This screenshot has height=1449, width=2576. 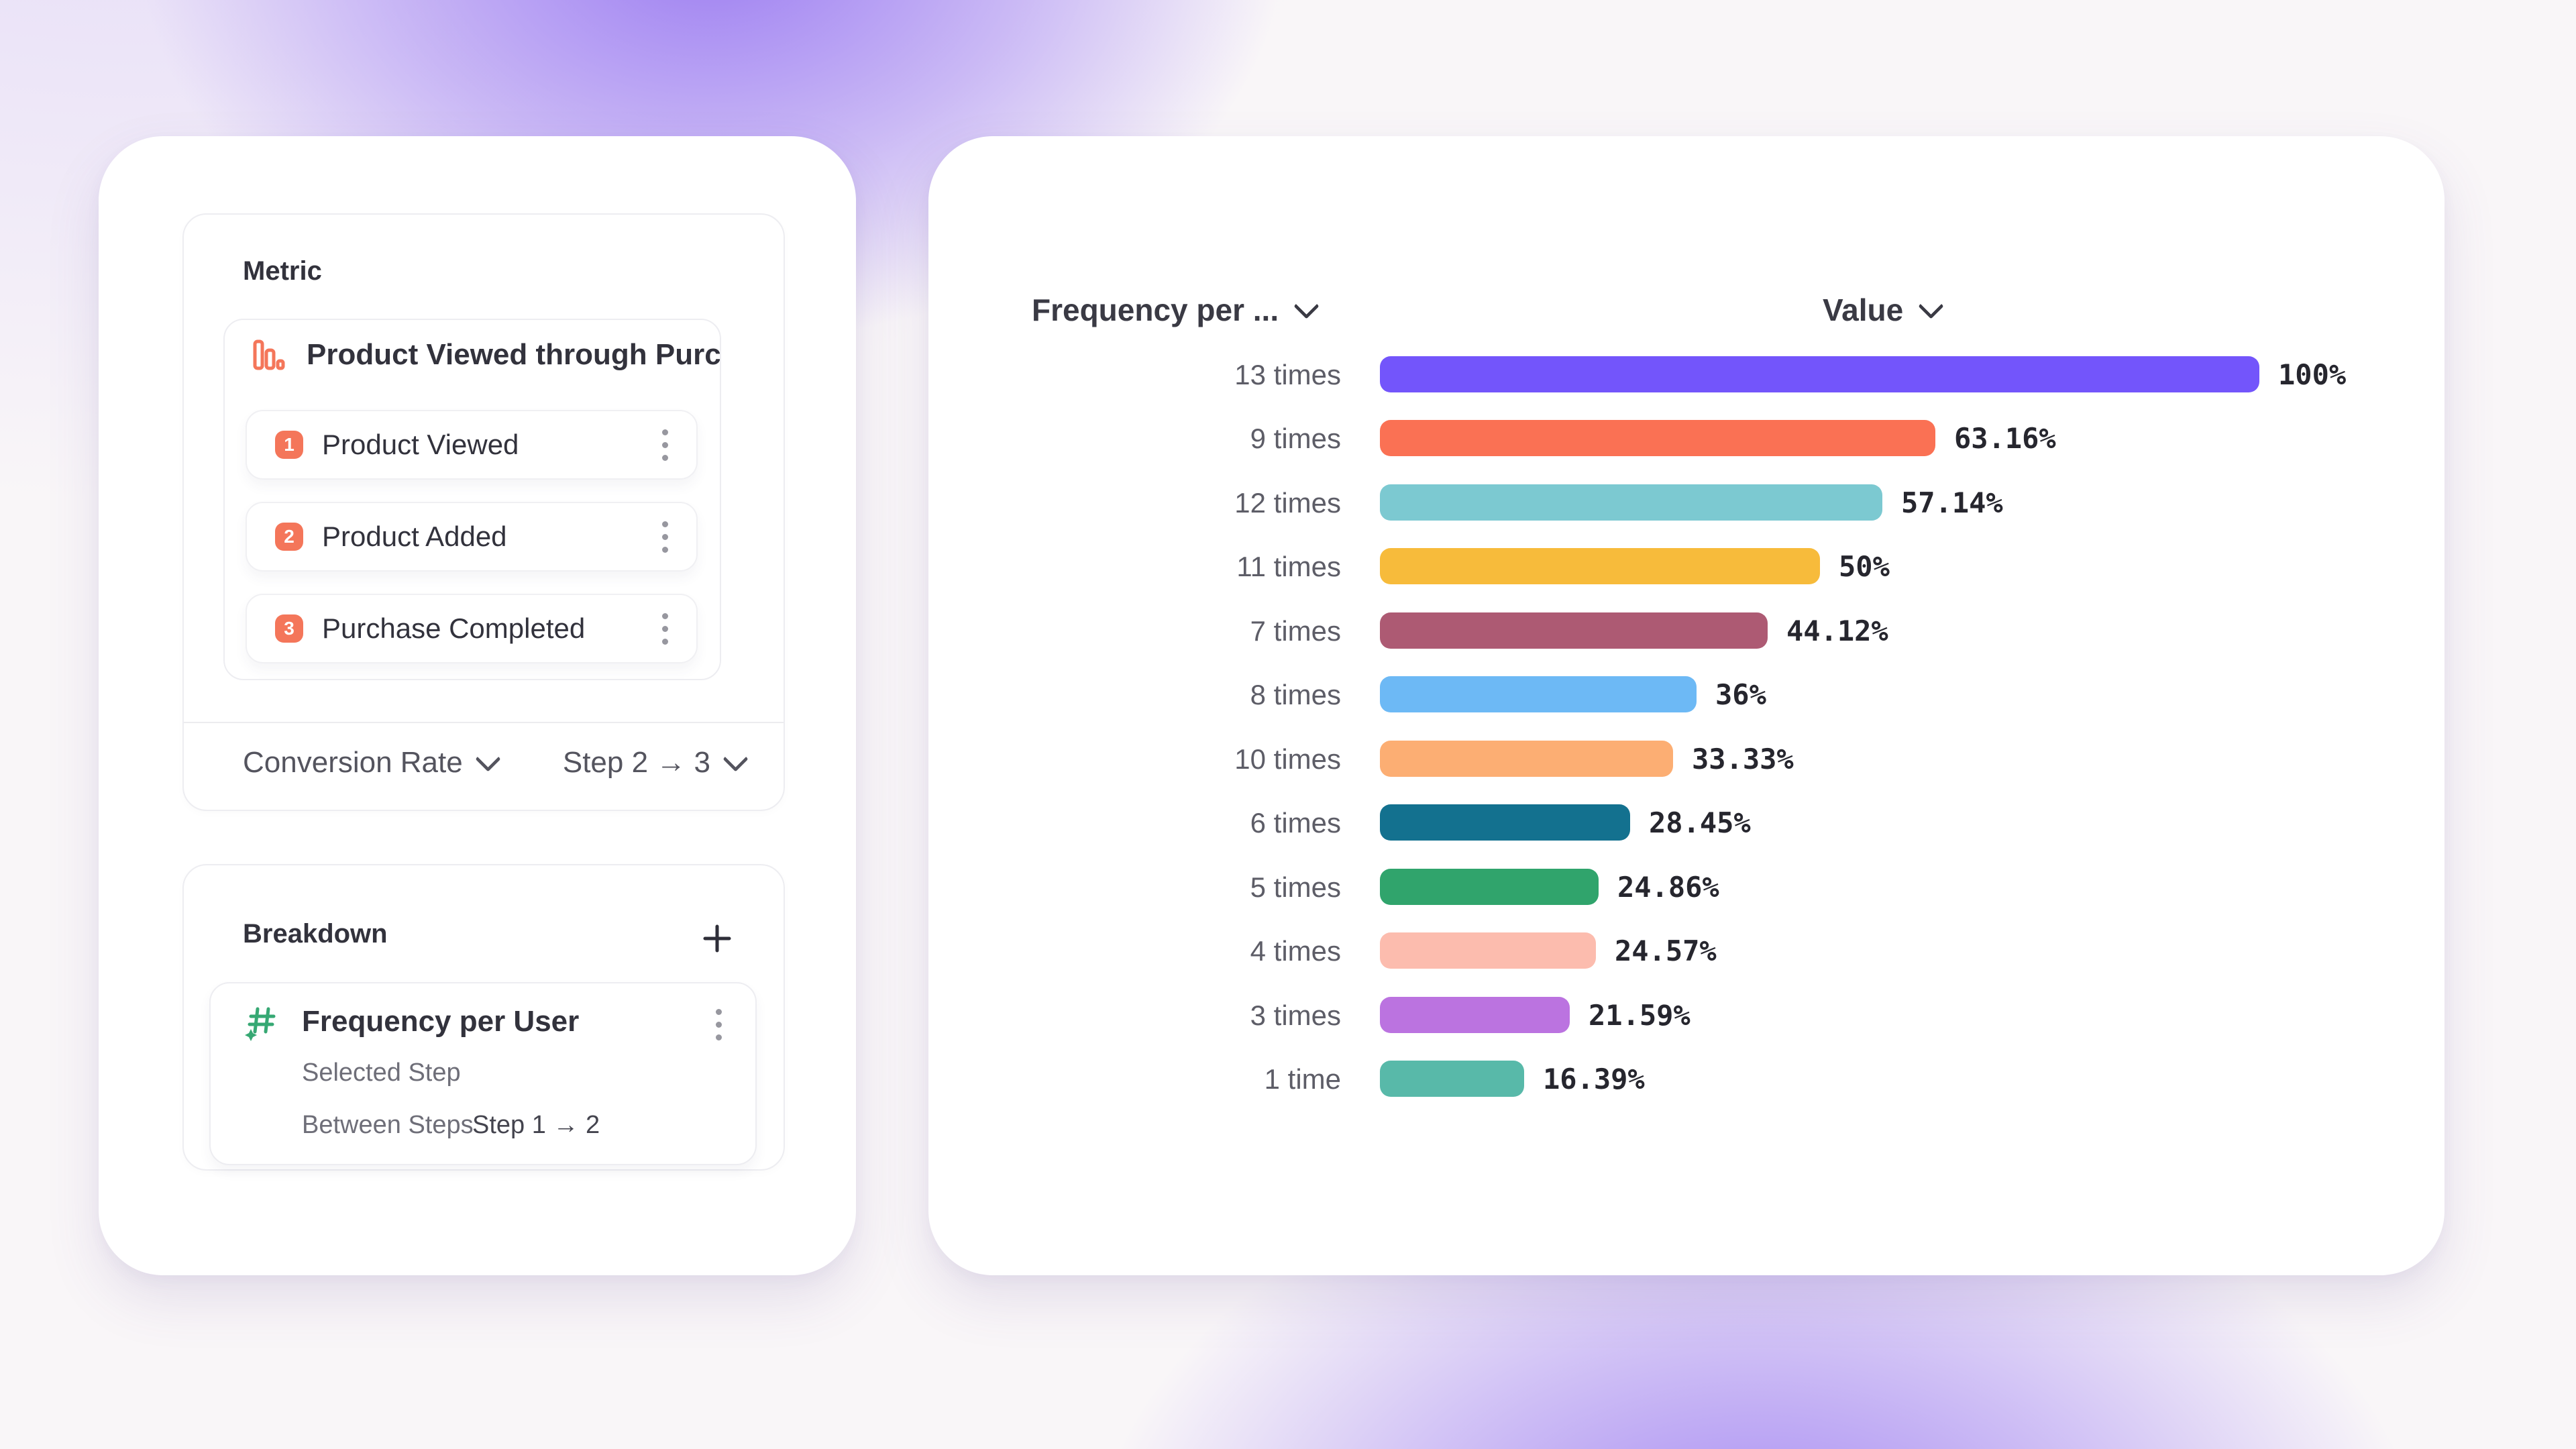 What do you see at coordinates (289, 628) in the screenshot?
I see `step-number-badge: 3` at bounding box center [289, 628].